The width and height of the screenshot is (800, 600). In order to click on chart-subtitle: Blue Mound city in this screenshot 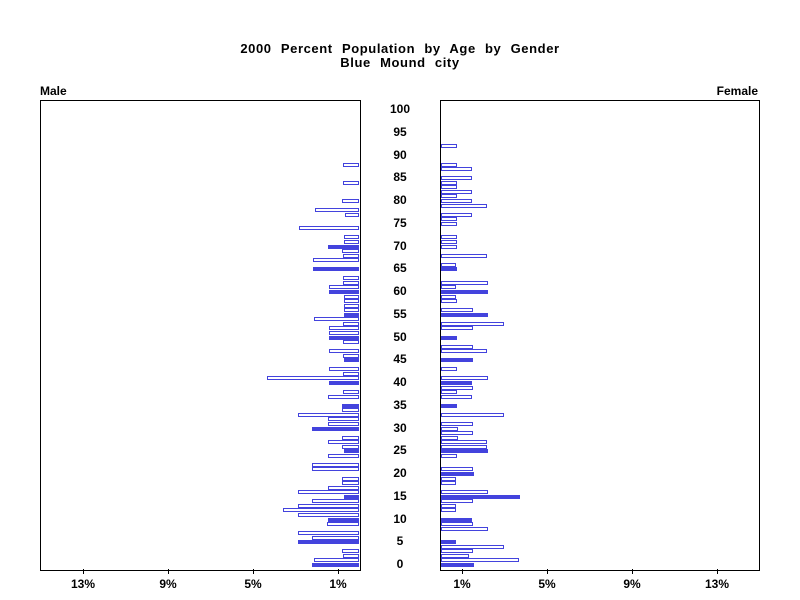, I will do `click(400, 62)`.